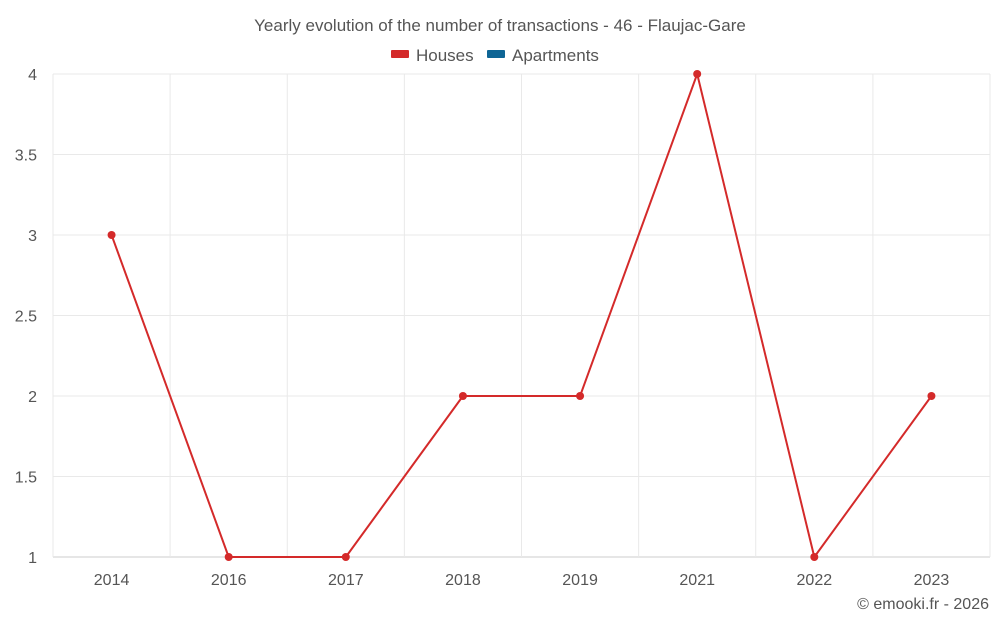 The image size is (1000, 625). What do you see at coordinates (400, 54) in the screenshot?
I see `legend-swatch-houses` at bounding box center [400, 54].